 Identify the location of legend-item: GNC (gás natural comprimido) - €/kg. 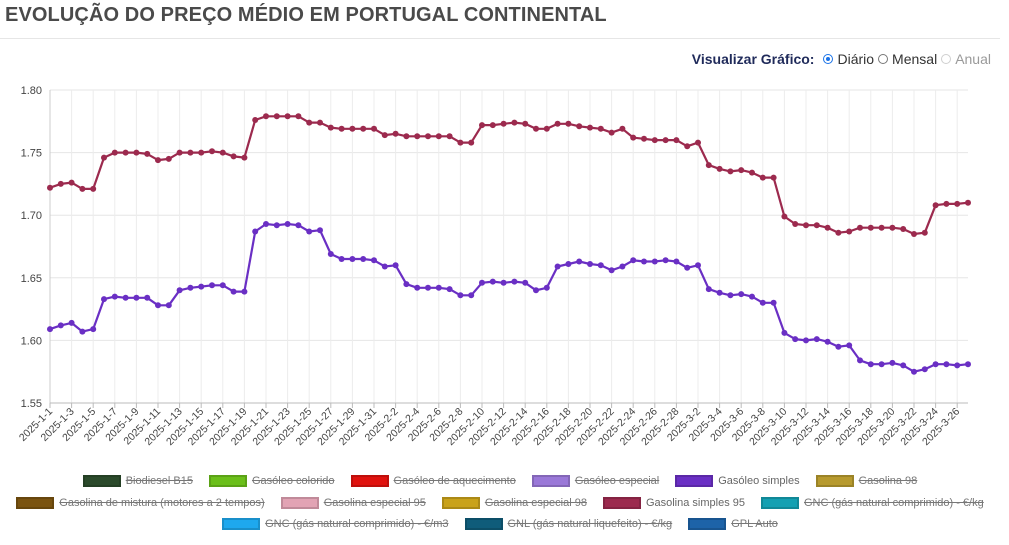
(872, 503).